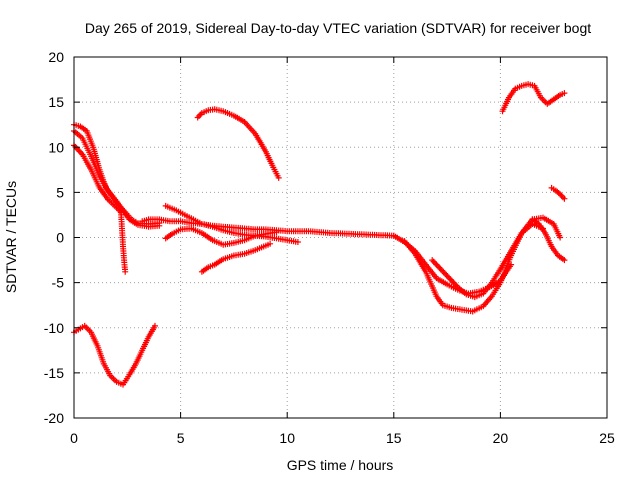 This screenshot has width=640, height=480. I want to click on x-tick-label: 15, so click(394, 438).